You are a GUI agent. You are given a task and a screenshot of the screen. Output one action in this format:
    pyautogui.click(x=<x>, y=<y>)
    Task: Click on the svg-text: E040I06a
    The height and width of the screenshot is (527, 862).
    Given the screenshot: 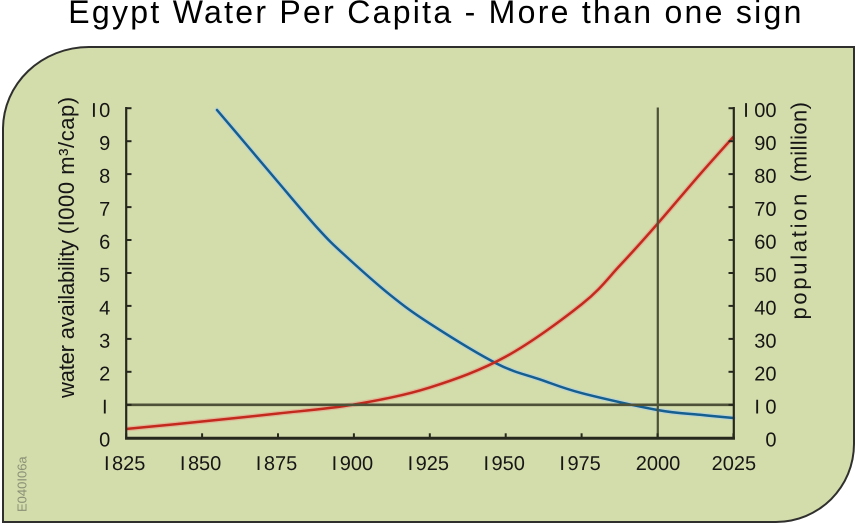 What is the action you would take?
    pyautogui.click(x=21, y=484)
    